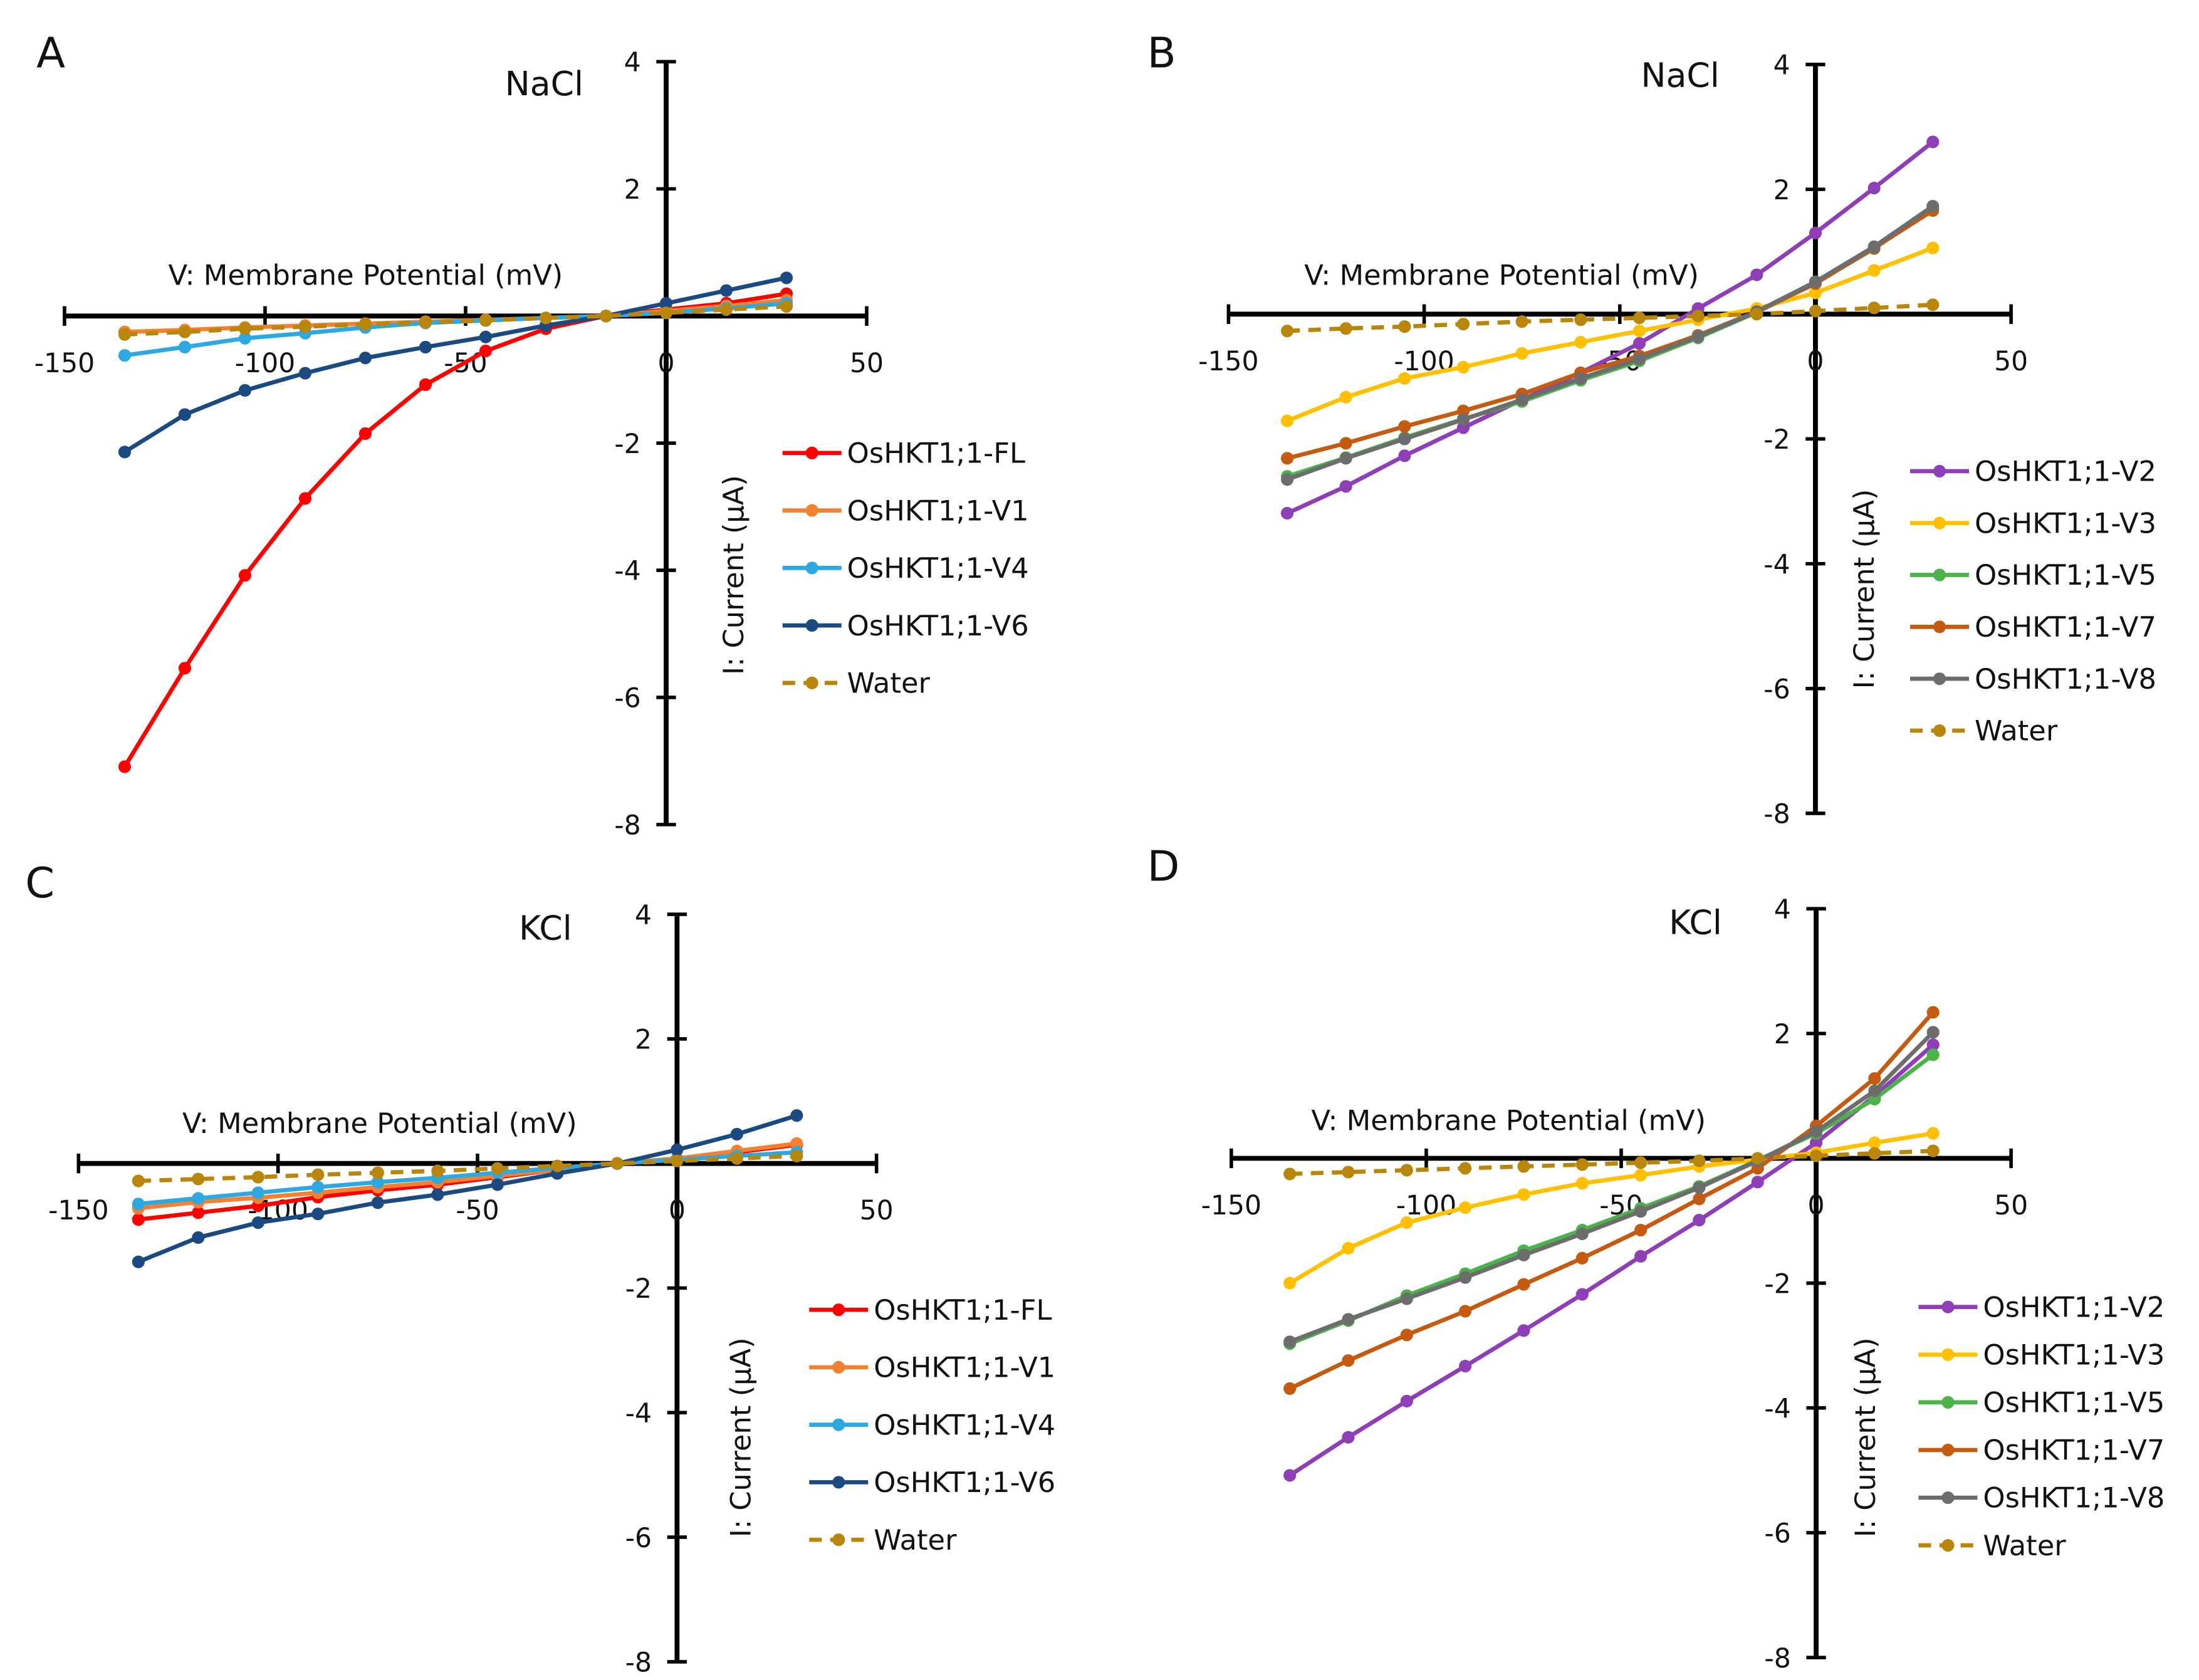  I want to click on legend-item: OsHKT1;1-V3, so click(2041, 1354).